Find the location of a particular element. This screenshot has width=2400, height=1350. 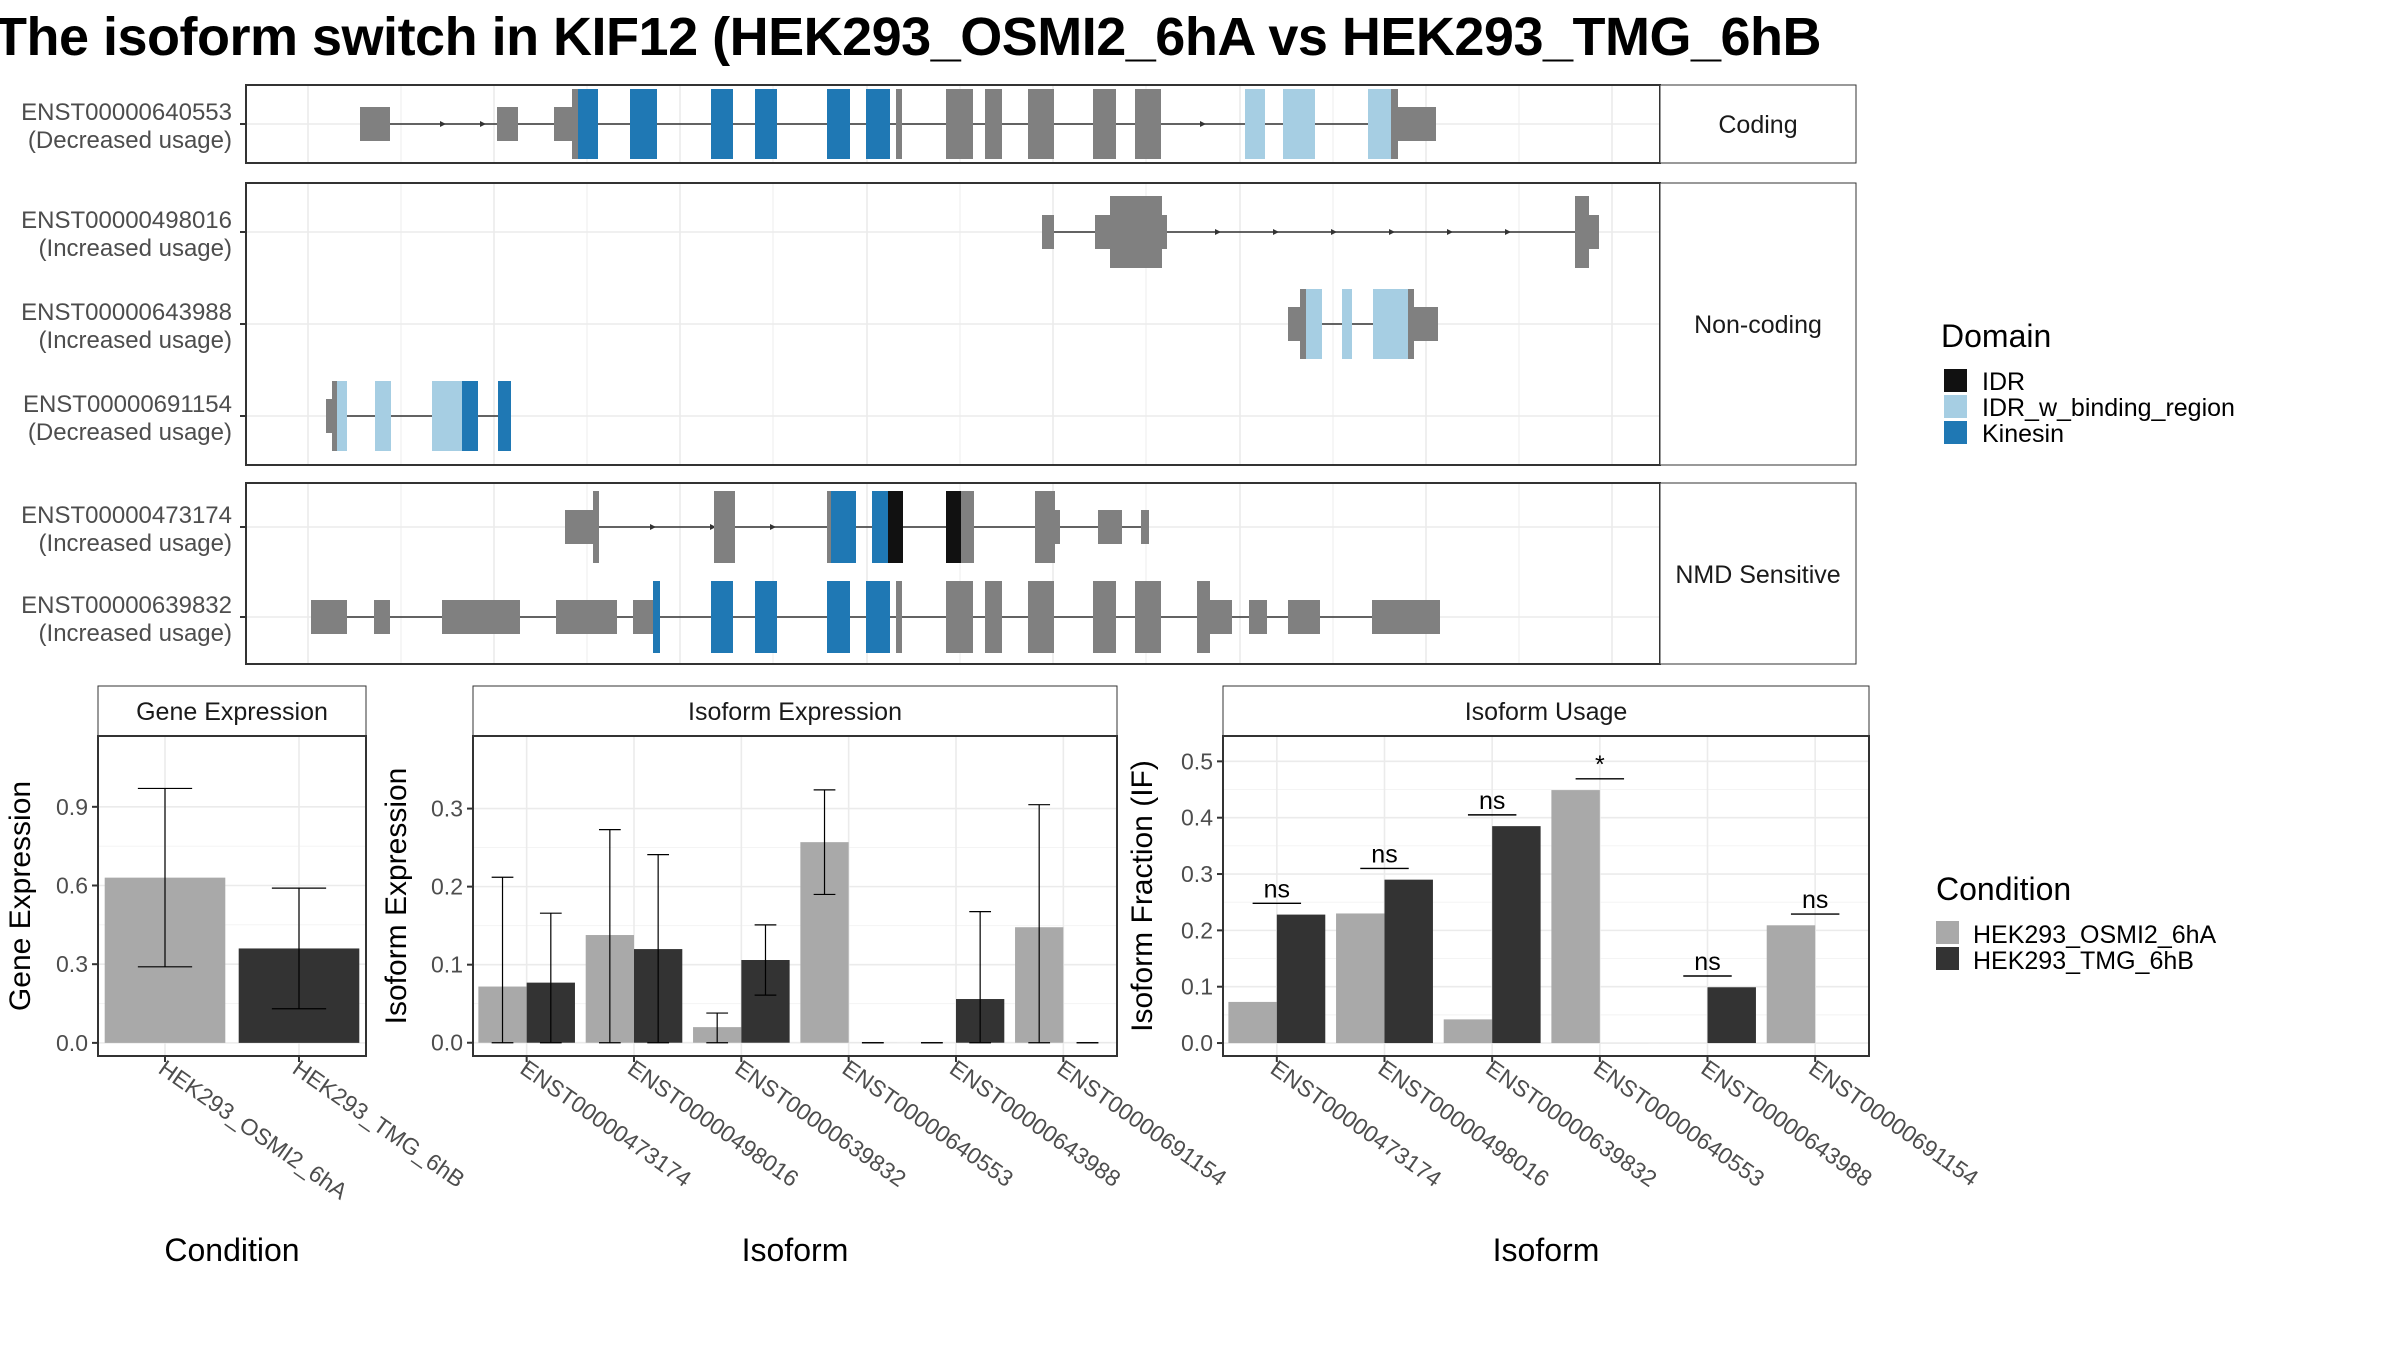

y-tick-label: 0.4 is located at coordinates (1197, 818).